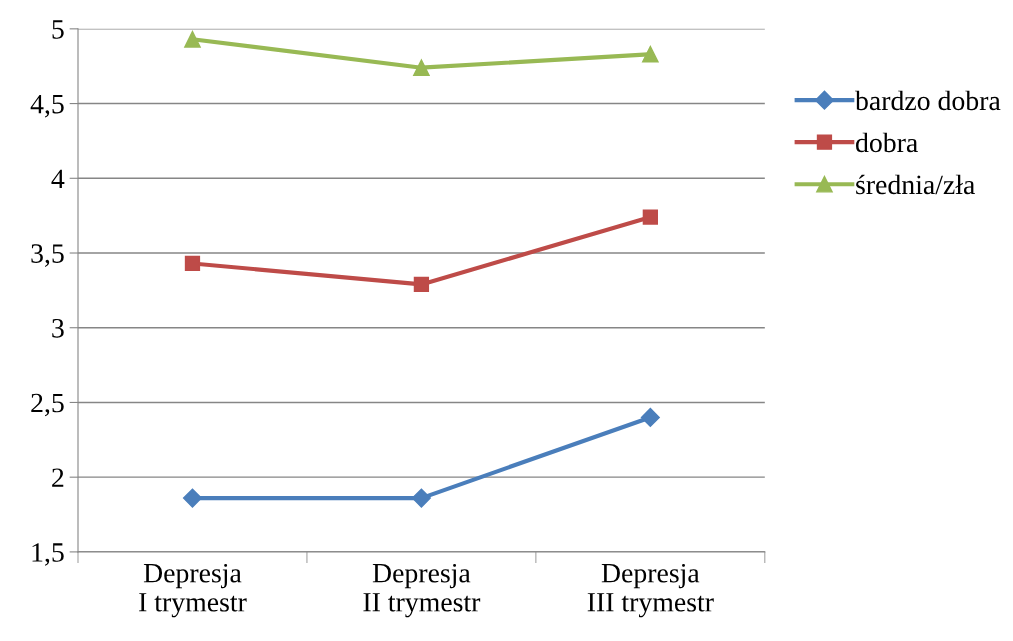 The width and height of the screenshot is (1013, 641). Describe the element at coordinates (47, 106) in the screenshot. I see `y-tick-label: 4,5` at that location.